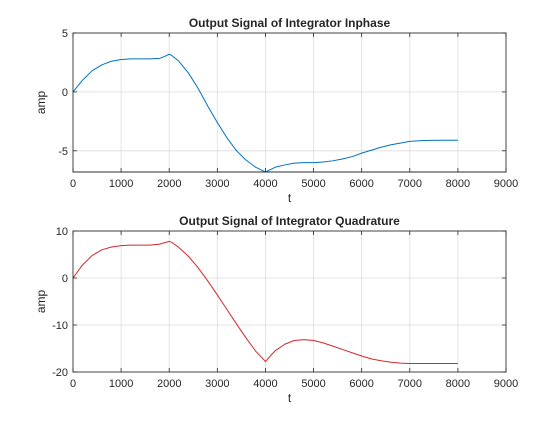 This screenshot has width=560, height=425. What do you see at coordinates (73, 184) in the screenshot?
I see `inphase-xtick-label: 0` at bounding box center [73, 184].